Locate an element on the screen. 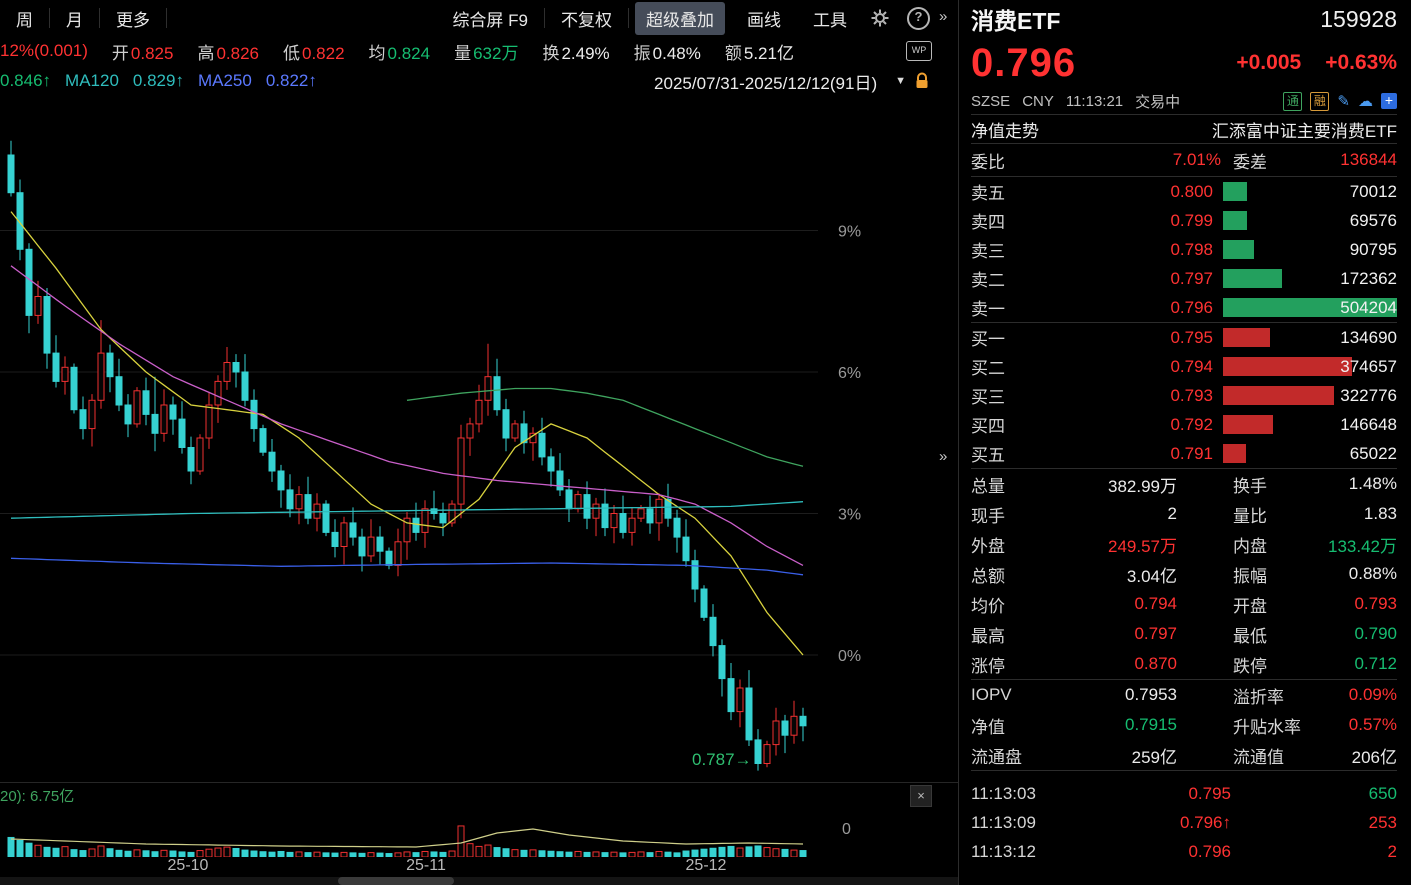 The width and height of the screenshot is (1411, 885). stat-value: 133.42万 is located at coordinates (1362, 546).